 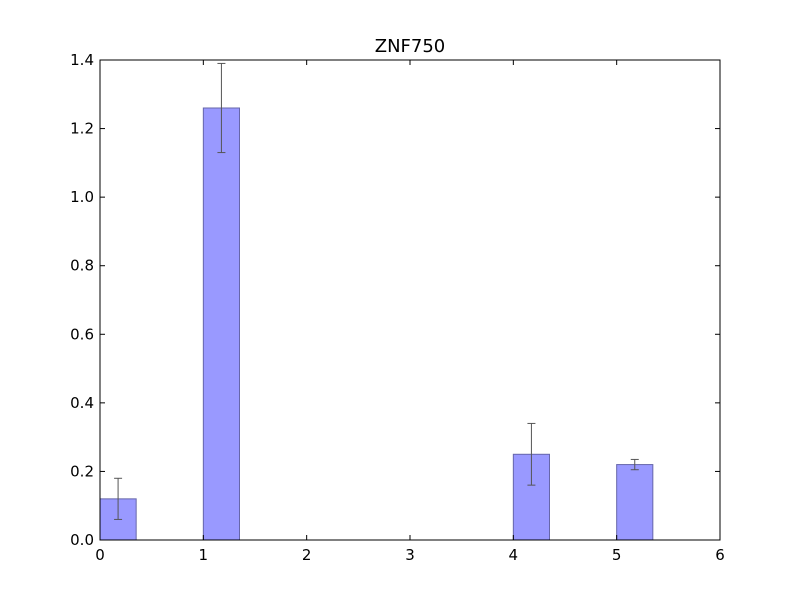 I want to click on y-tick-label: 0.0, so click(x=82, y=540).